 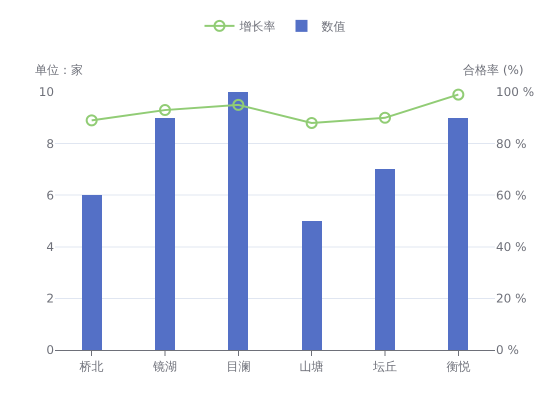 What do you see at coordinates (46, 92) in the screenshot?
I see `y-tick-label: 10` at bounding box center [46, 92].